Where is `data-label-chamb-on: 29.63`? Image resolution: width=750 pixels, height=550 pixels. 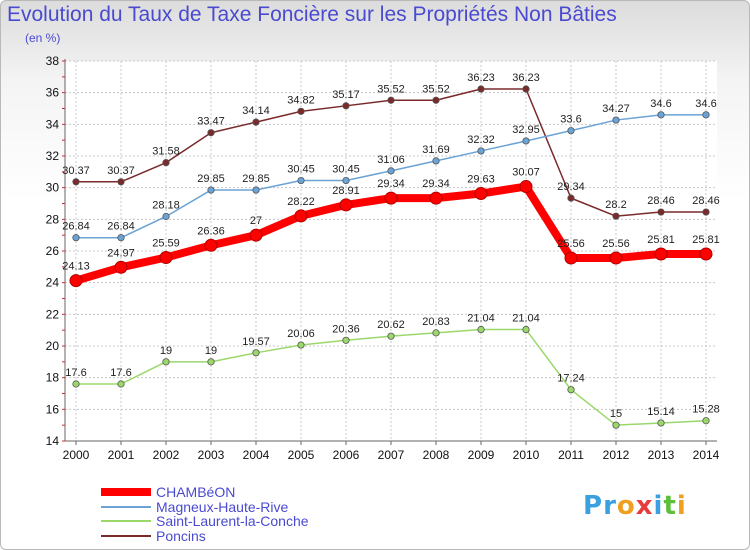
data-label-chamb-on: 29.63 is located at coordinates (481, 180).